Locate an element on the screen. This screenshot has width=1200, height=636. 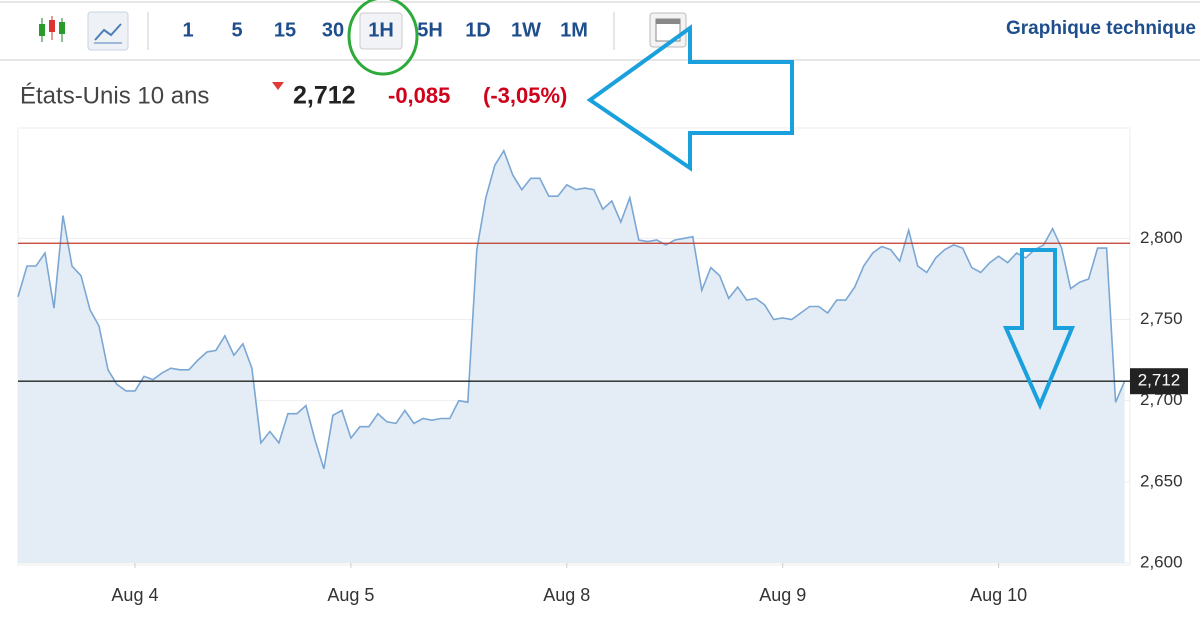
y-tick-label: 2,650 is located at coordinates (1161, 480).